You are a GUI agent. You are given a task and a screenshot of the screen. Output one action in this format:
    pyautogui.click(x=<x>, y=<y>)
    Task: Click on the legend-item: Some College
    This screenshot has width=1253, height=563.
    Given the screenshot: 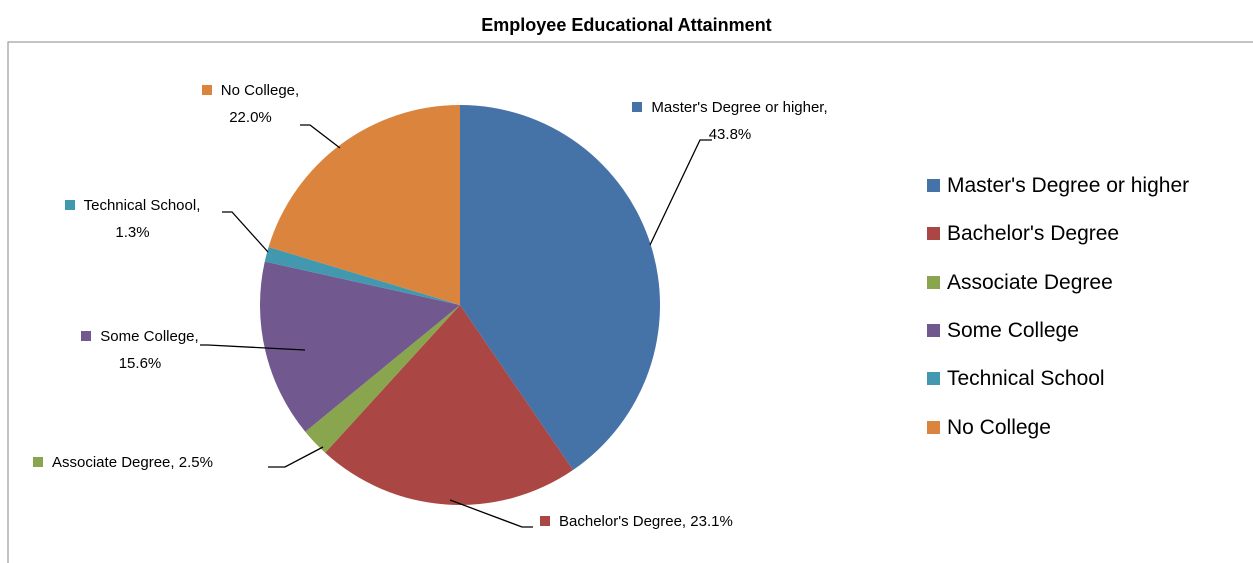 What is the action you would take?
    pyautogui.click(x=1003, y=331)
    